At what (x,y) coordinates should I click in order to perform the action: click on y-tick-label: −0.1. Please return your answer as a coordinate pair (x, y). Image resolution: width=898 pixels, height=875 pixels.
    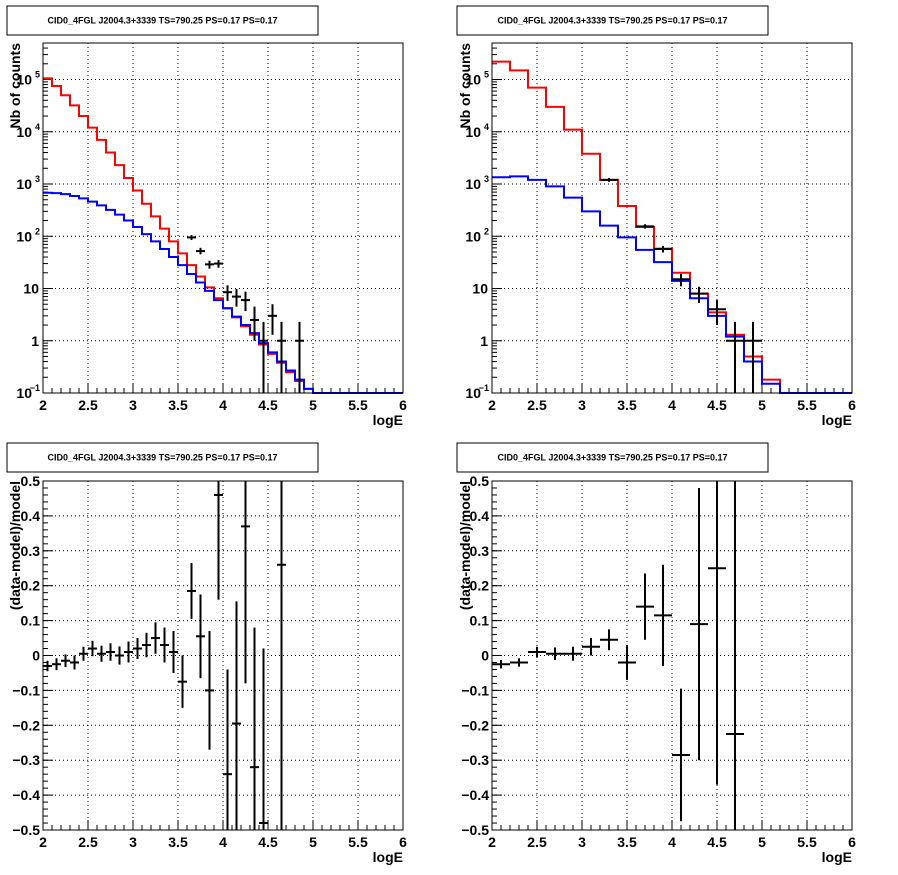
    Looking at the image, I should click on (475, 690).